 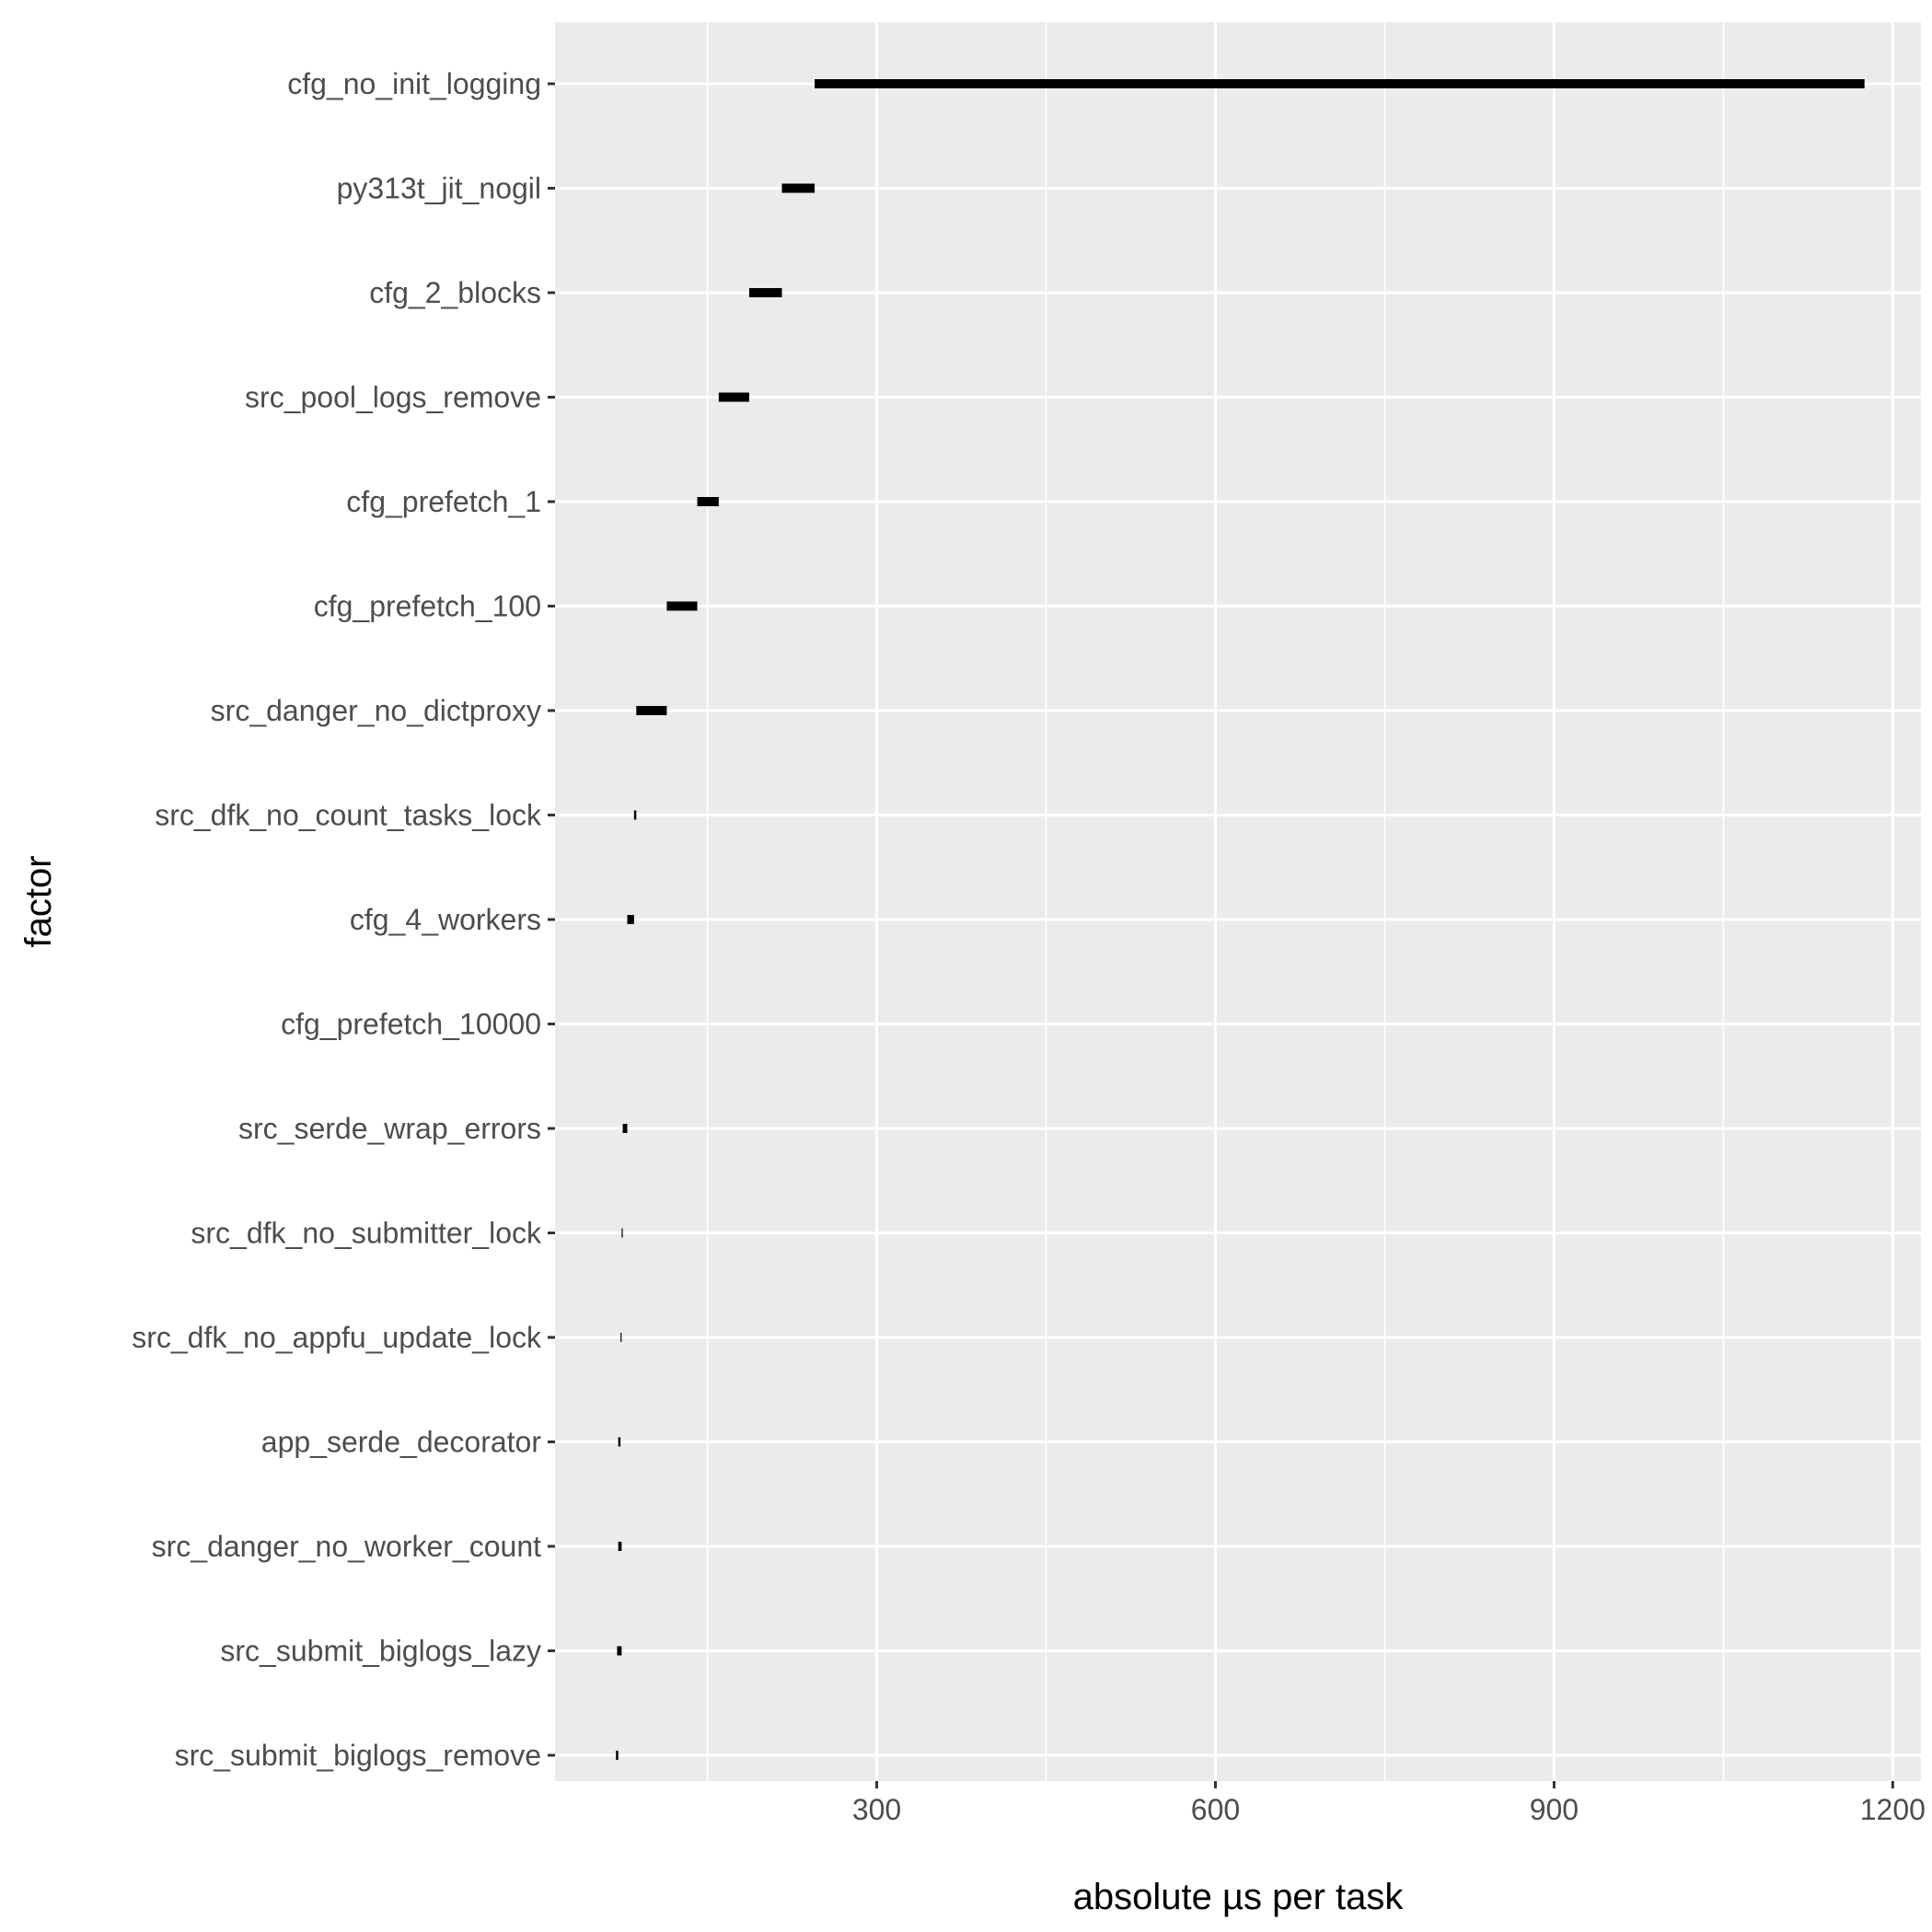 What do you see at coordinates (1555, 1810) in the screenshot?
I see `x-tick-label: 900` at bounding box center [1555, 1810].